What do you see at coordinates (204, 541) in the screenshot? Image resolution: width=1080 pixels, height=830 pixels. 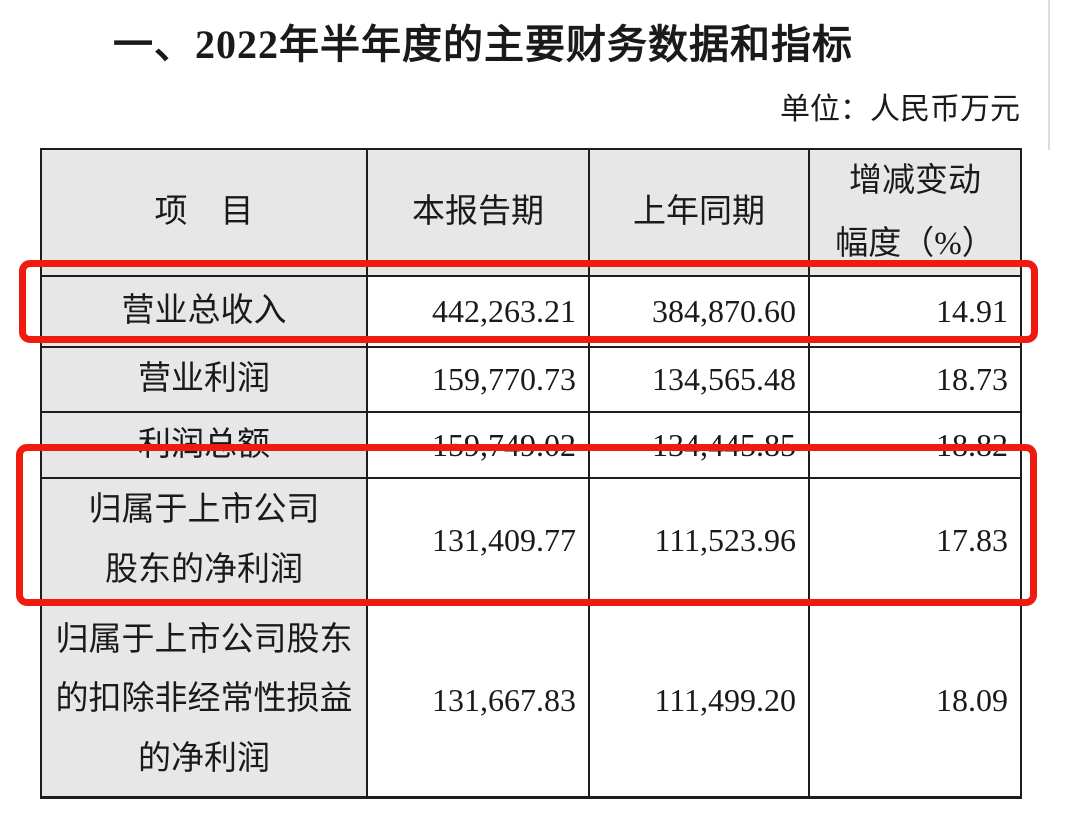 I see `row-item-label: 归属于上市公司 股东的净利润` at bounding box center [204, 541].